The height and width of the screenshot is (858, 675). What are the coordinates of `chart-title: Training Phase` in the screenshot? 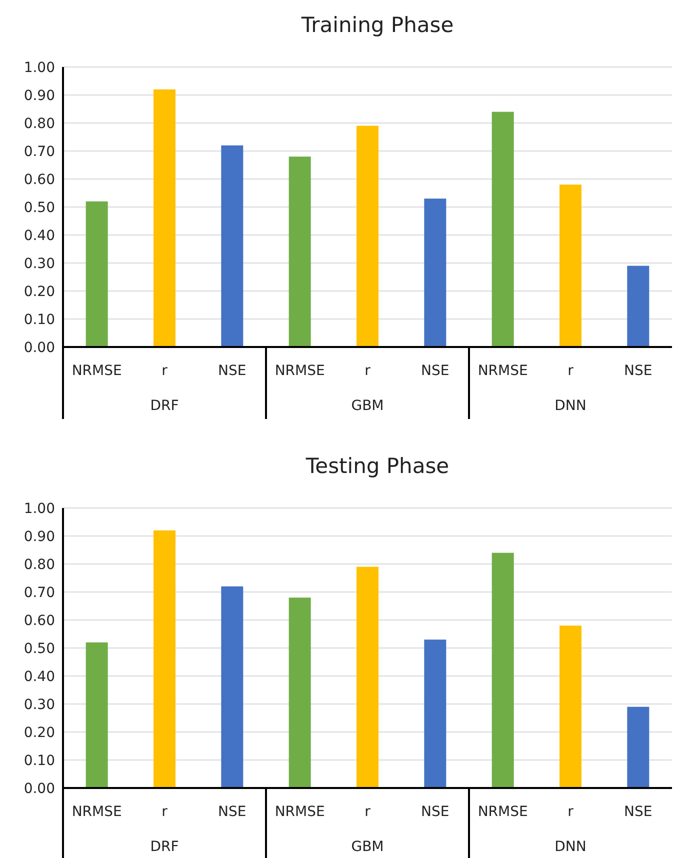 It's located at (377, 25).